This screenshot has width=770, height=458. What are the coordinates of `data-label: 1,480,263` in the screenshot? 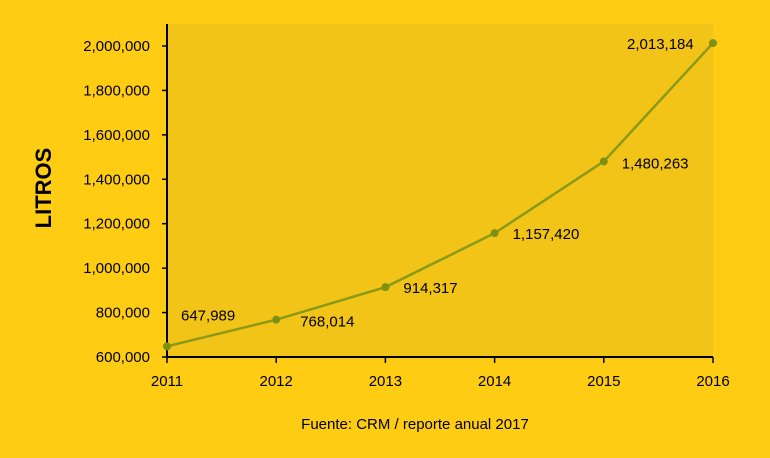 It's located at (655, 163).